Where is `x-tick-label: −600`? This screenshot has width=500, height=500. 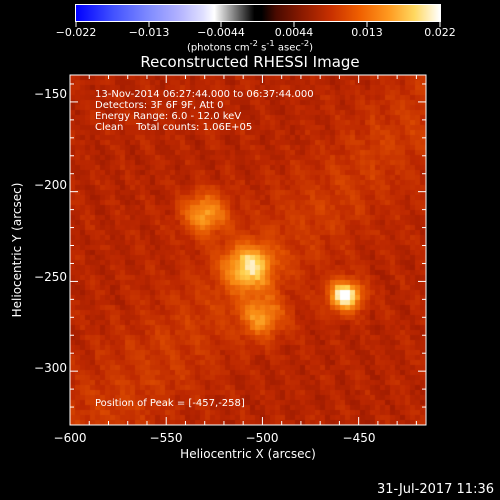 x-tick-label: −600 is located at coordinates (70, 438).